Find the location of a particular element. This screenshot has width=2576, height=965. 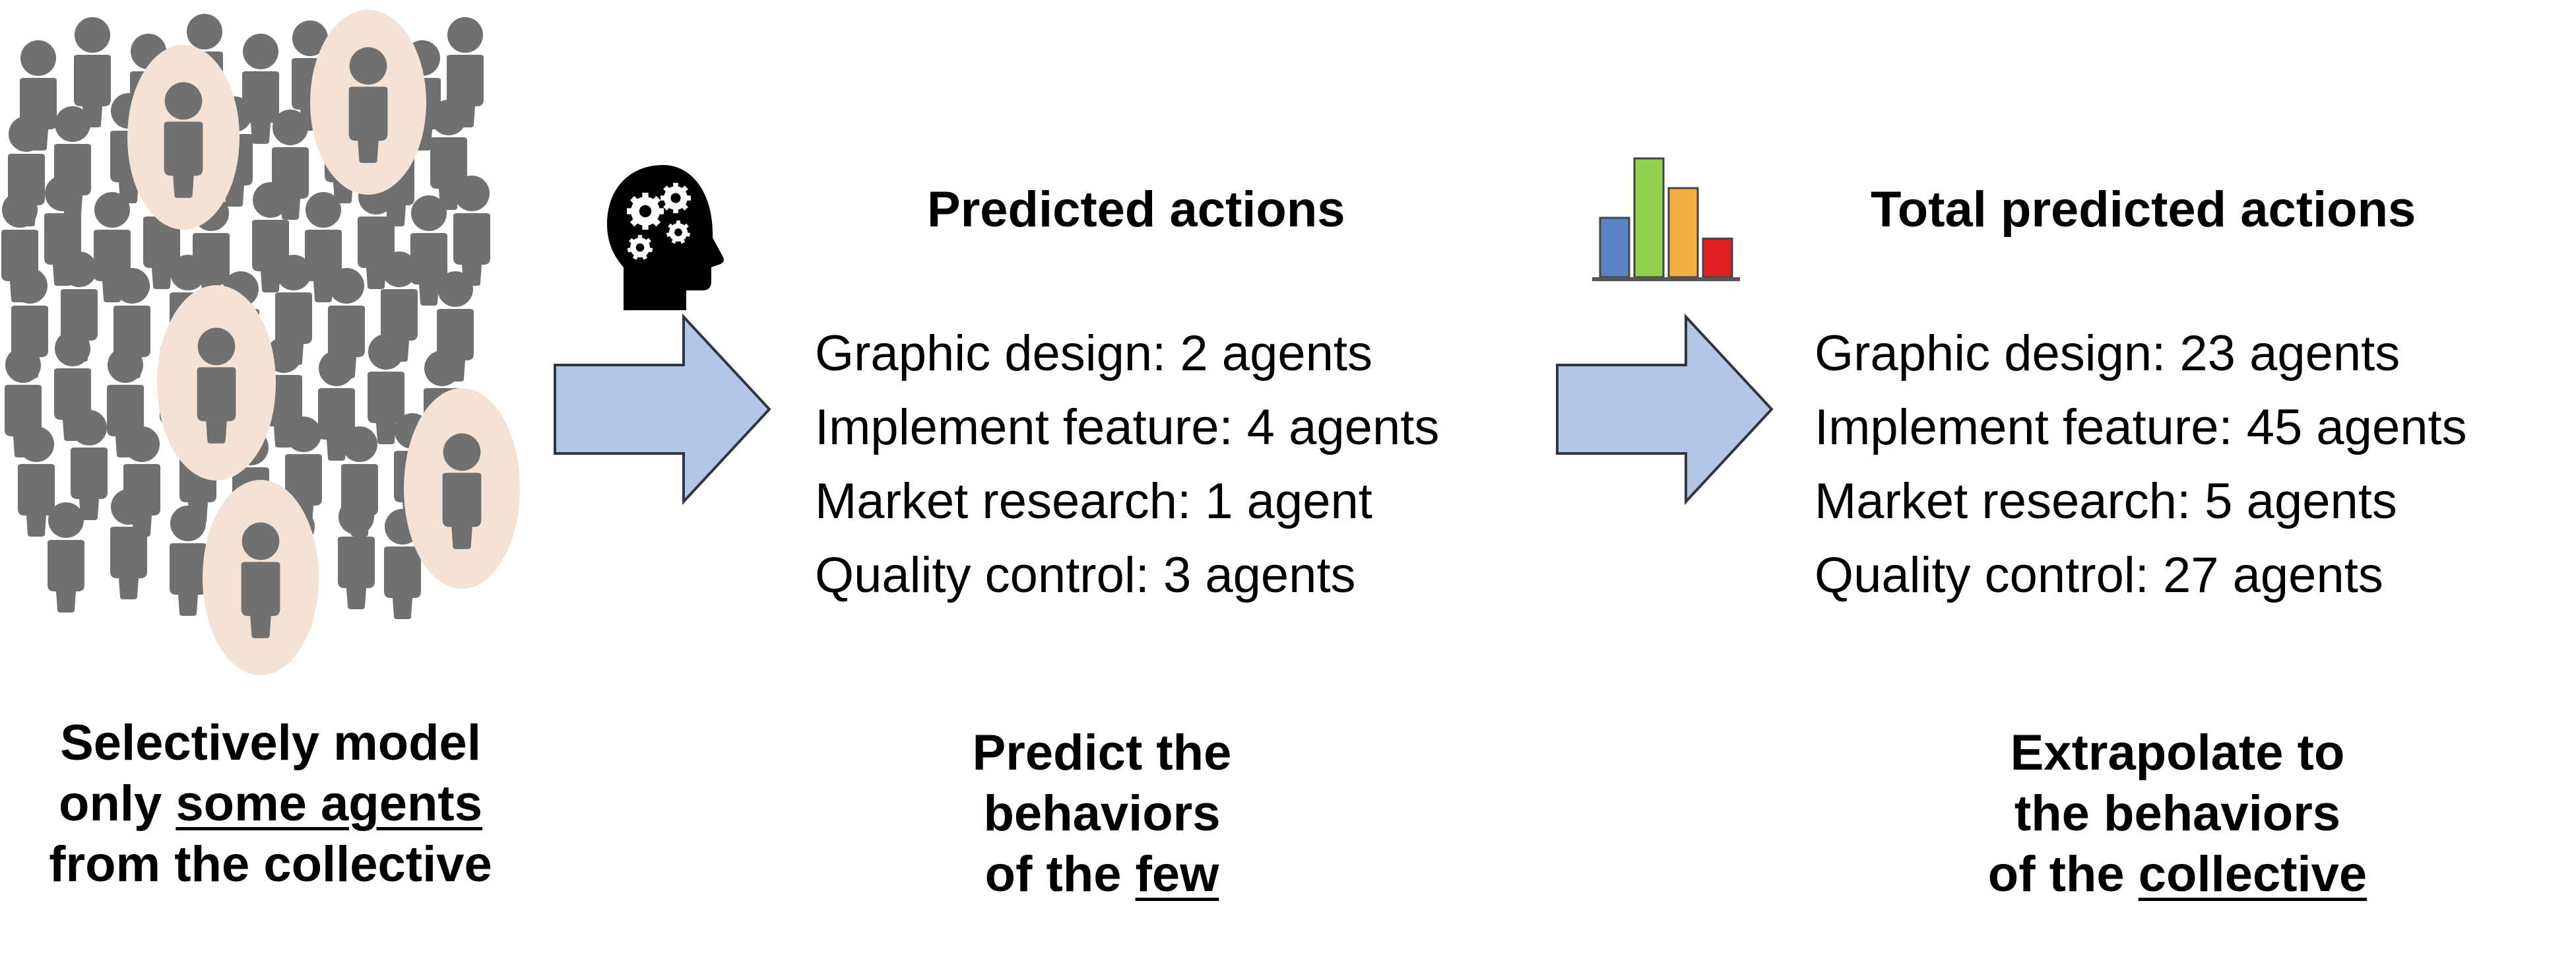

head-gears-icon is located at coordinates (665, 237).